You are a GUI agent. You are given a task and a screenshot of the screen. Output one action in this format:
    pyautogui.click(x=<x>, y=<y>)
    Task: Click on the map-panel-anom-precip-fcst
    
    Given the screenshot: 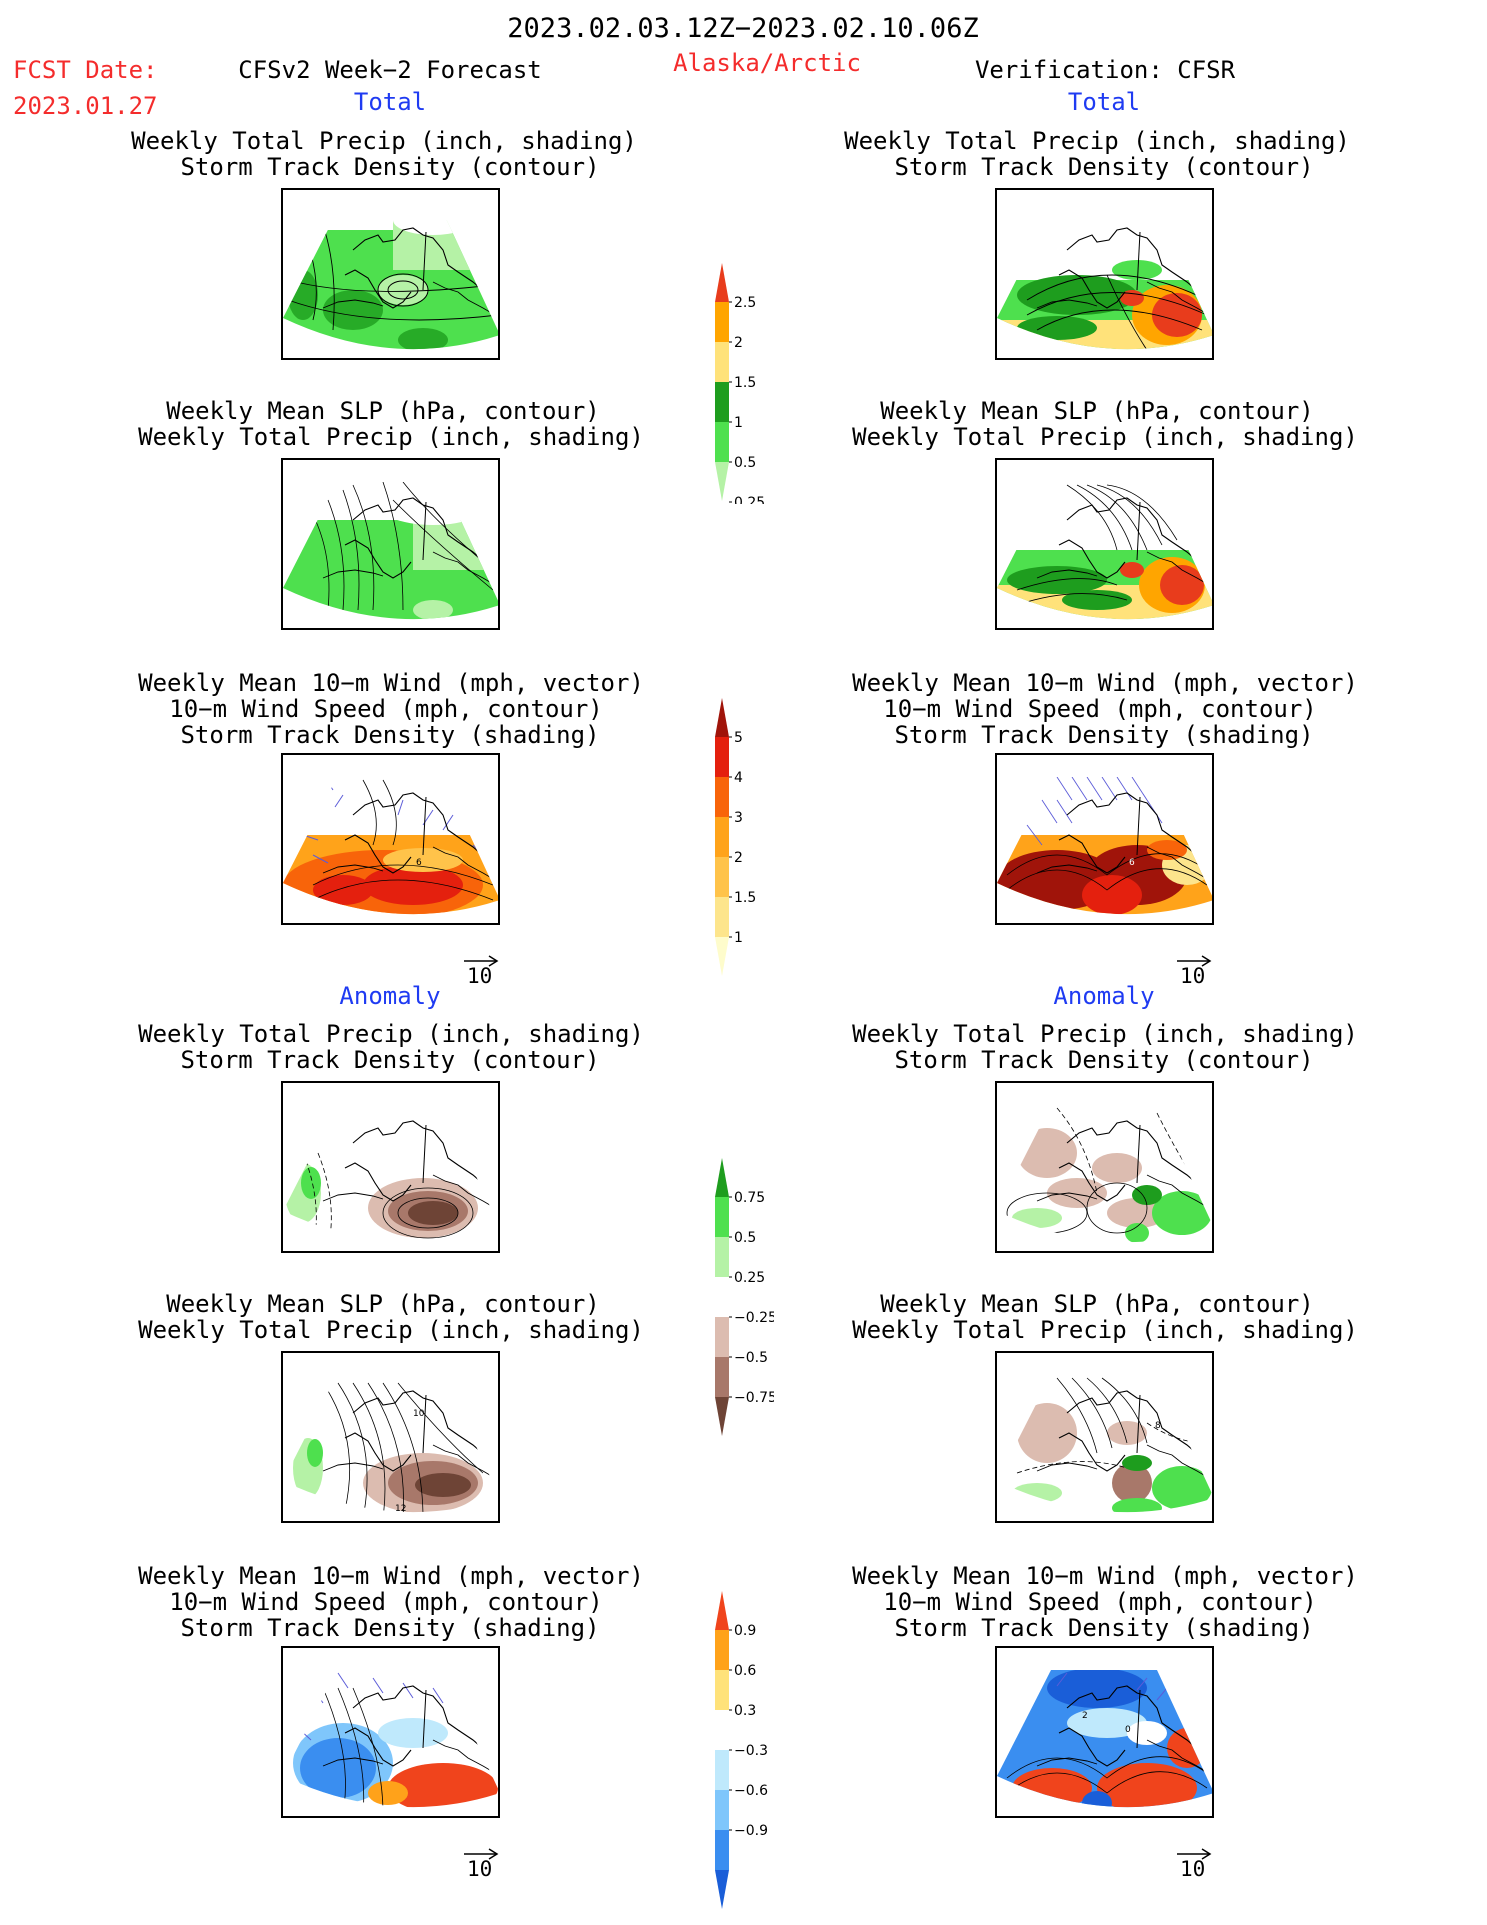 What is the action you would take?
    pyautogui.click(x=390, y=1167)
    